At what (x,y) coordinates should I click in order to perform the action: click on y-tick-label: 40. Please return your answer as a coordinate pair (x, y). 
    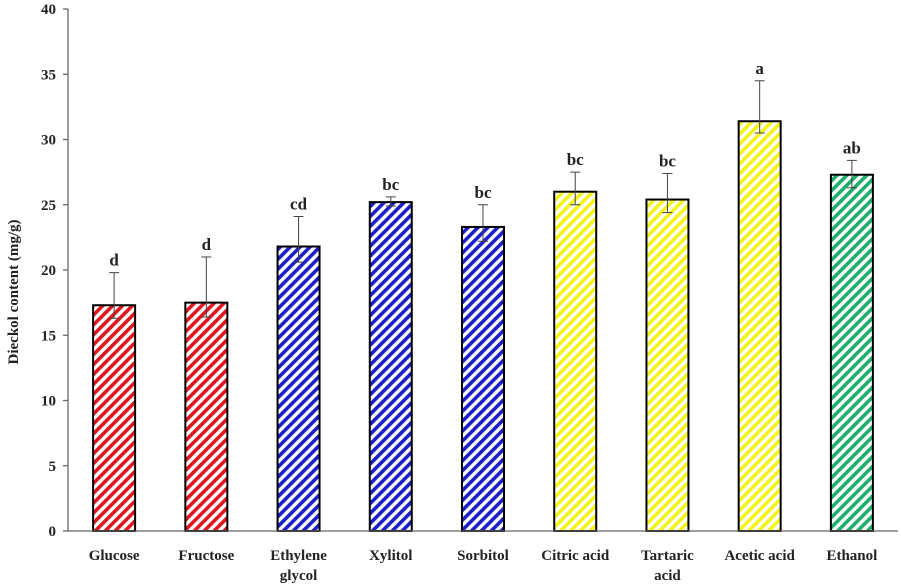
    Looking at the image, I should click on (48, 10).